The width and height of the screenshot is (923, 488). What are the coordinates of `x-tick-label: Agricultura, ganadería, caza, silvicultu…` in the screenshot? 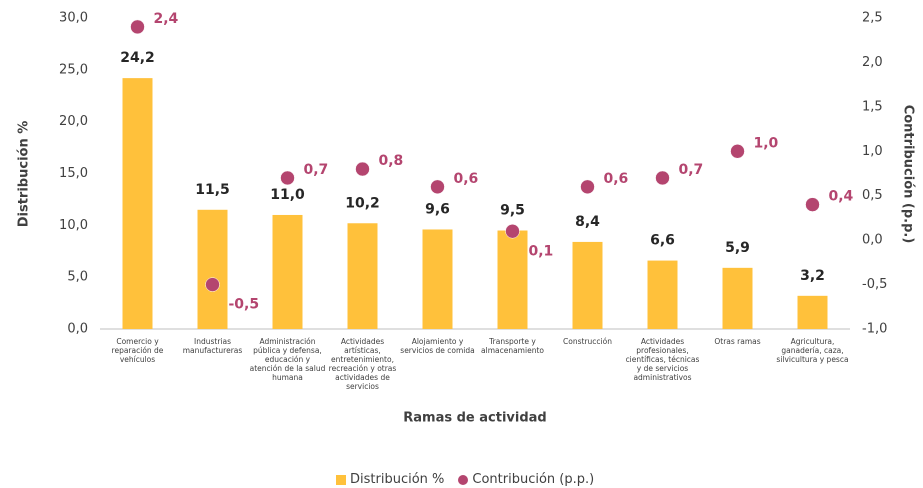 It's located at (812, 350).